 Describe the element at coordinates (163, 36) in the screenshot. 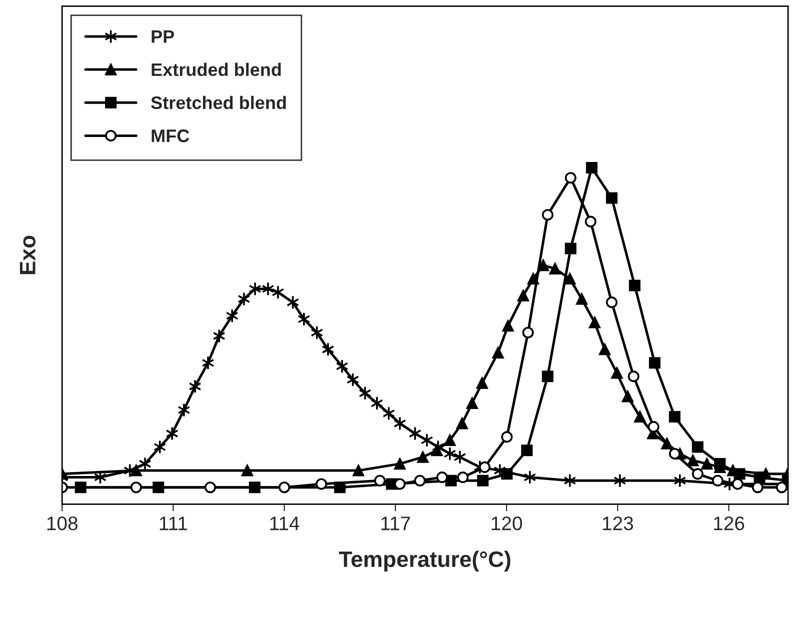

I see `legend-label: PP` at that location.